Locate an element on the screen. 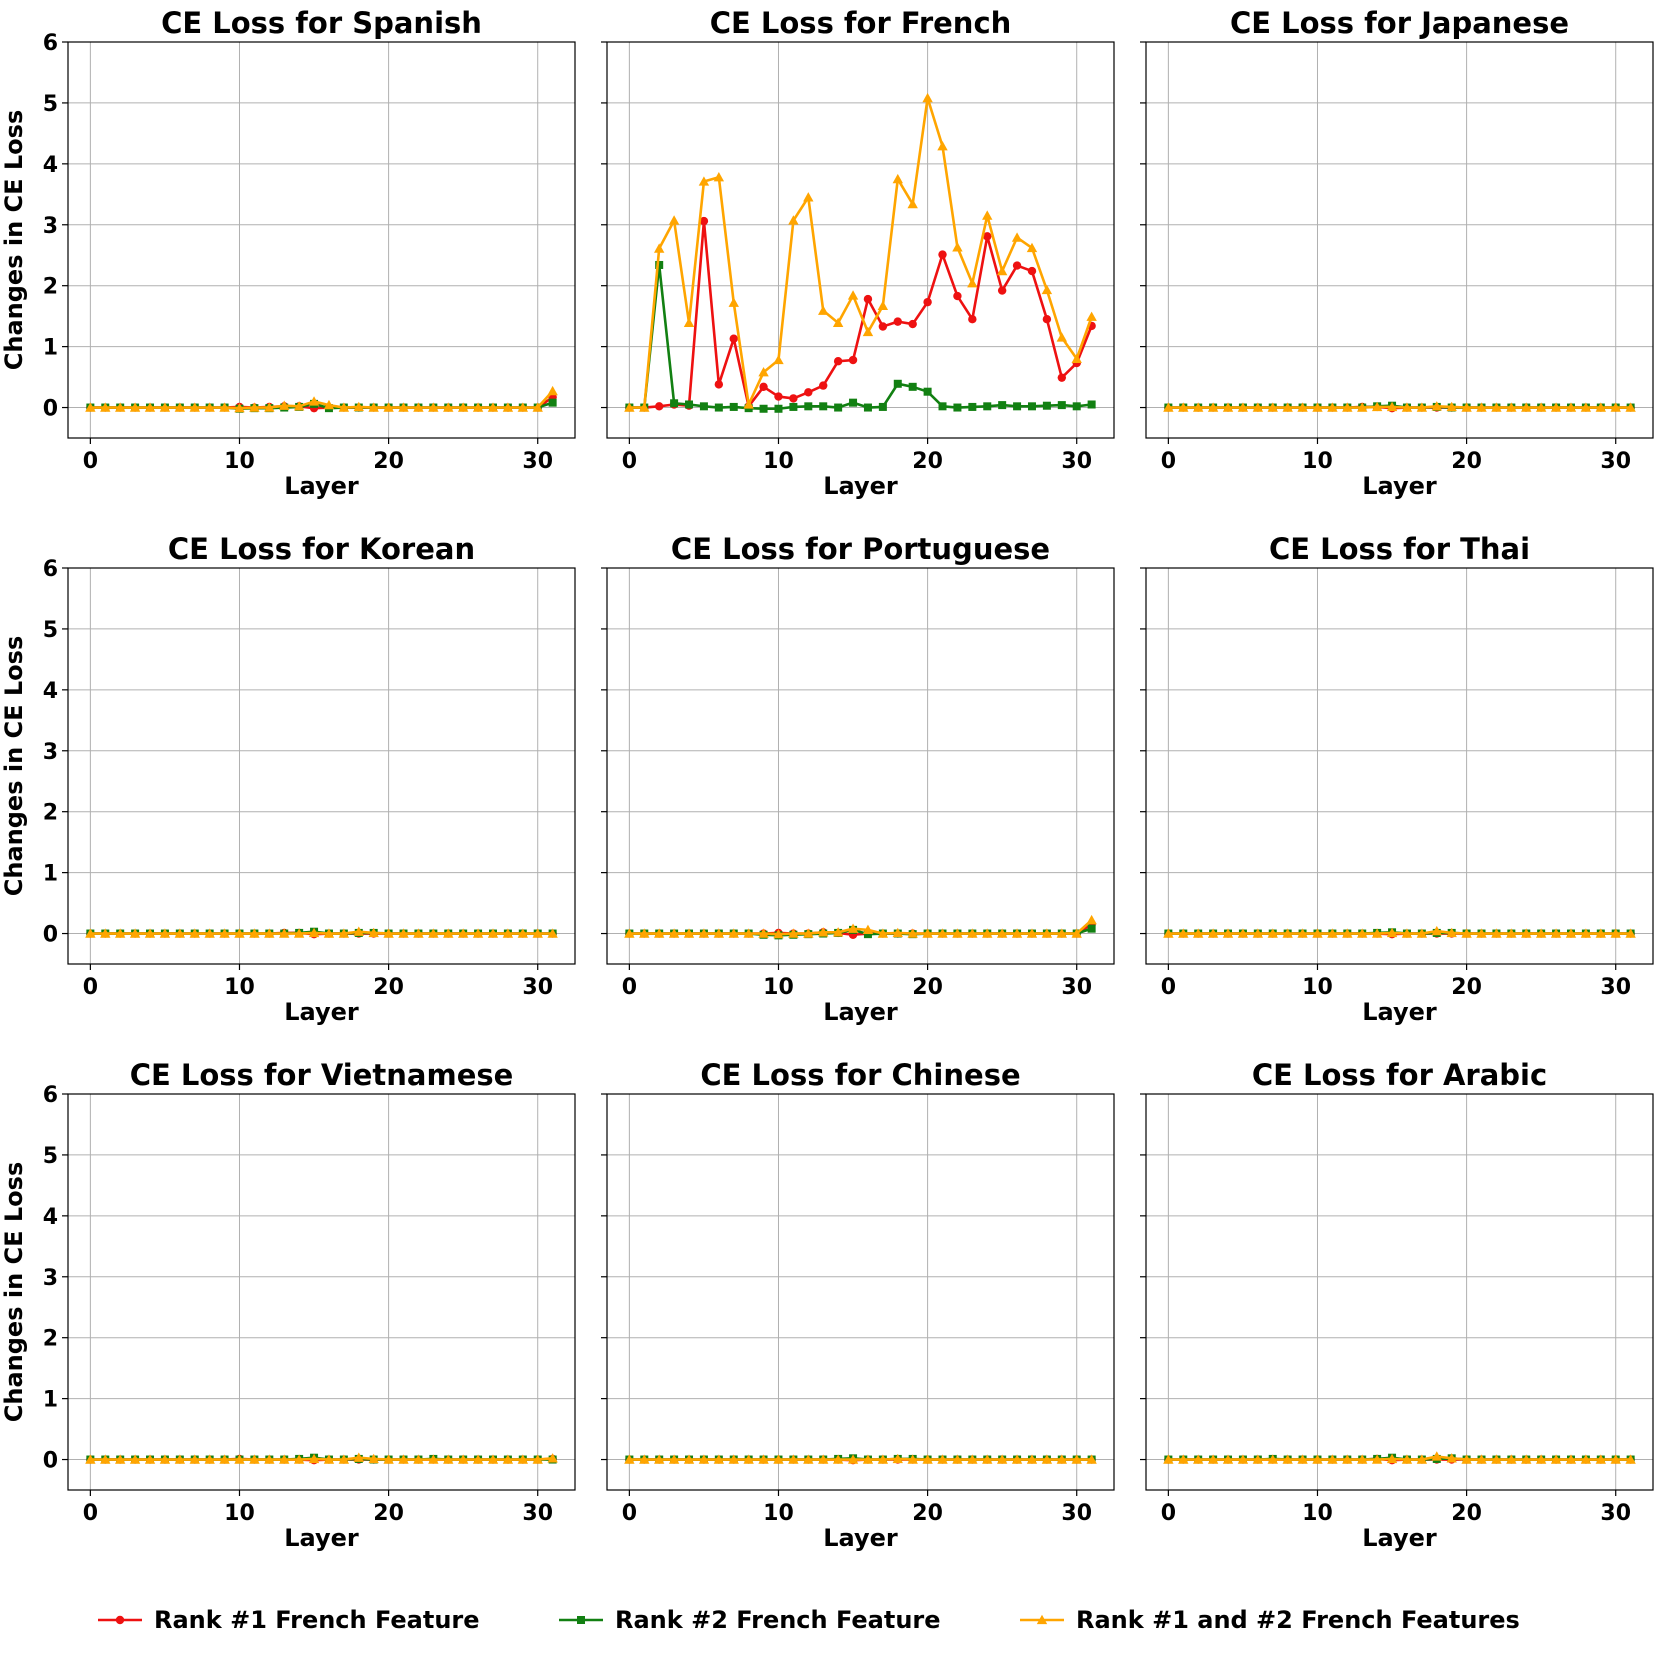 Image resolution: width=1661 pixels, height=1655 pixels. y-tick-label: 3 is located at coordinates (50, 752).